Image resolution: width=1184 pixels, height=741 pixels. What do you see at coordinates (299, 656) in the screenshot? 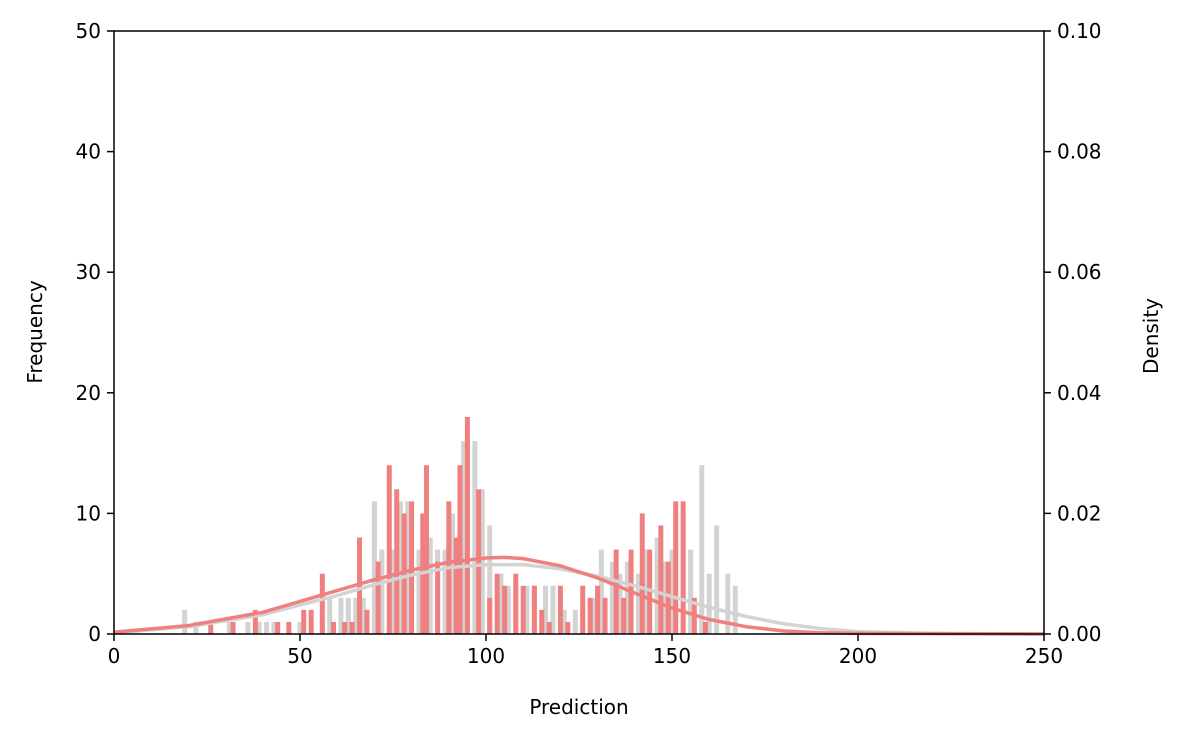
I see `x-tick-label-1: 50` at bounding box center [299, 656].